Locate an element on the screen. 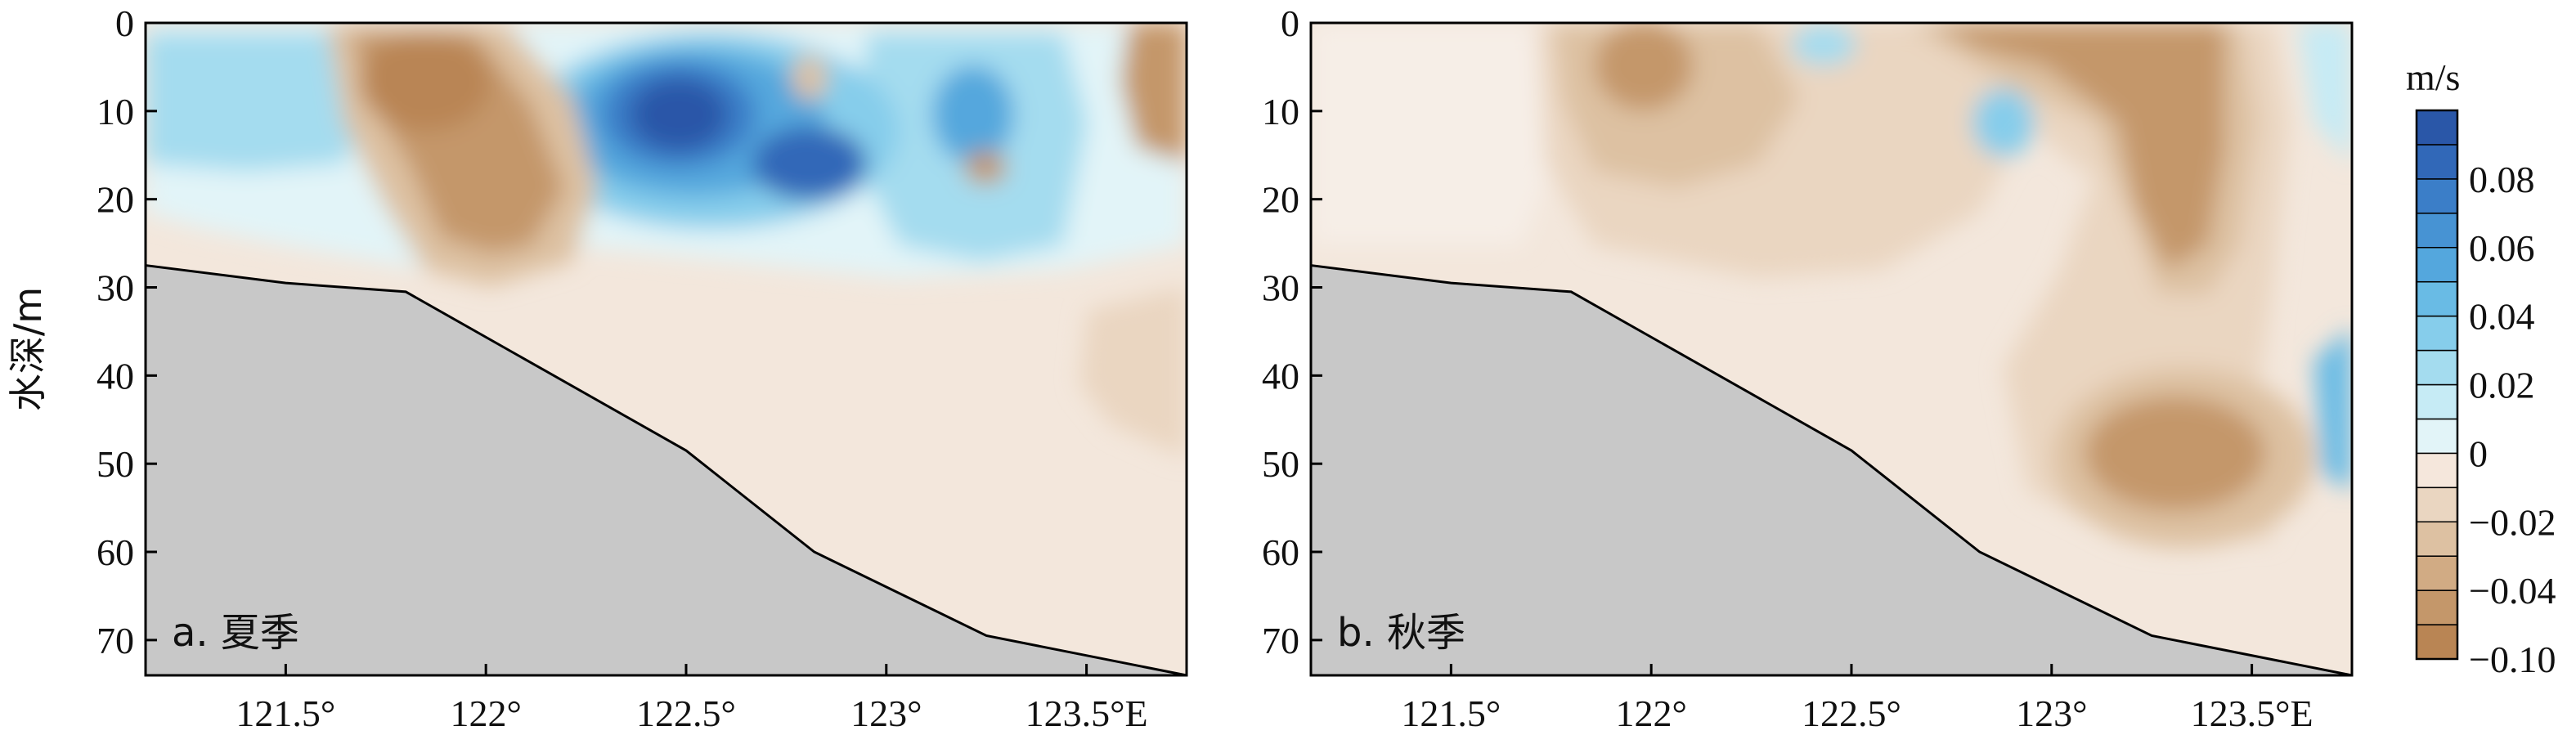 Image resolution: width=2576 pixels, height=753 pixels. panel-b-field-blue-small is located at coordinates (2004, 123).